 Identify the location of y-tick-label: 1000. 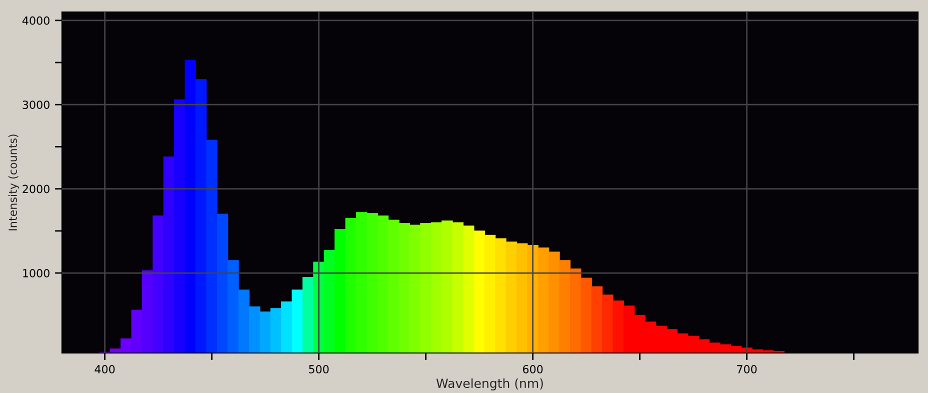
(36, 273).